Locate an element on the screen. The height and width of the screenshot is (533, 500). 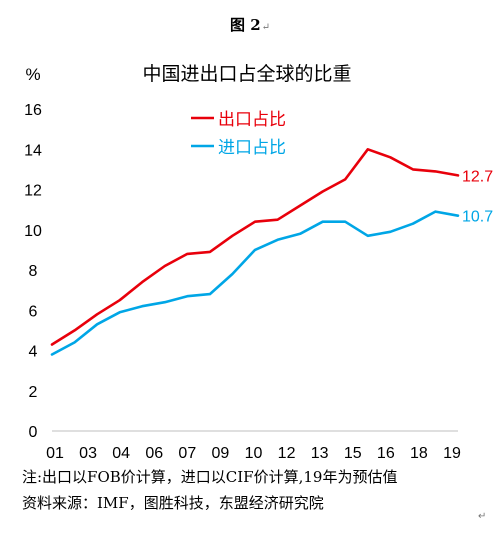
x-axis: 01 03 04 06 07 09 10 12 13 15 16 18 19 is located at coordinates (253, 453).